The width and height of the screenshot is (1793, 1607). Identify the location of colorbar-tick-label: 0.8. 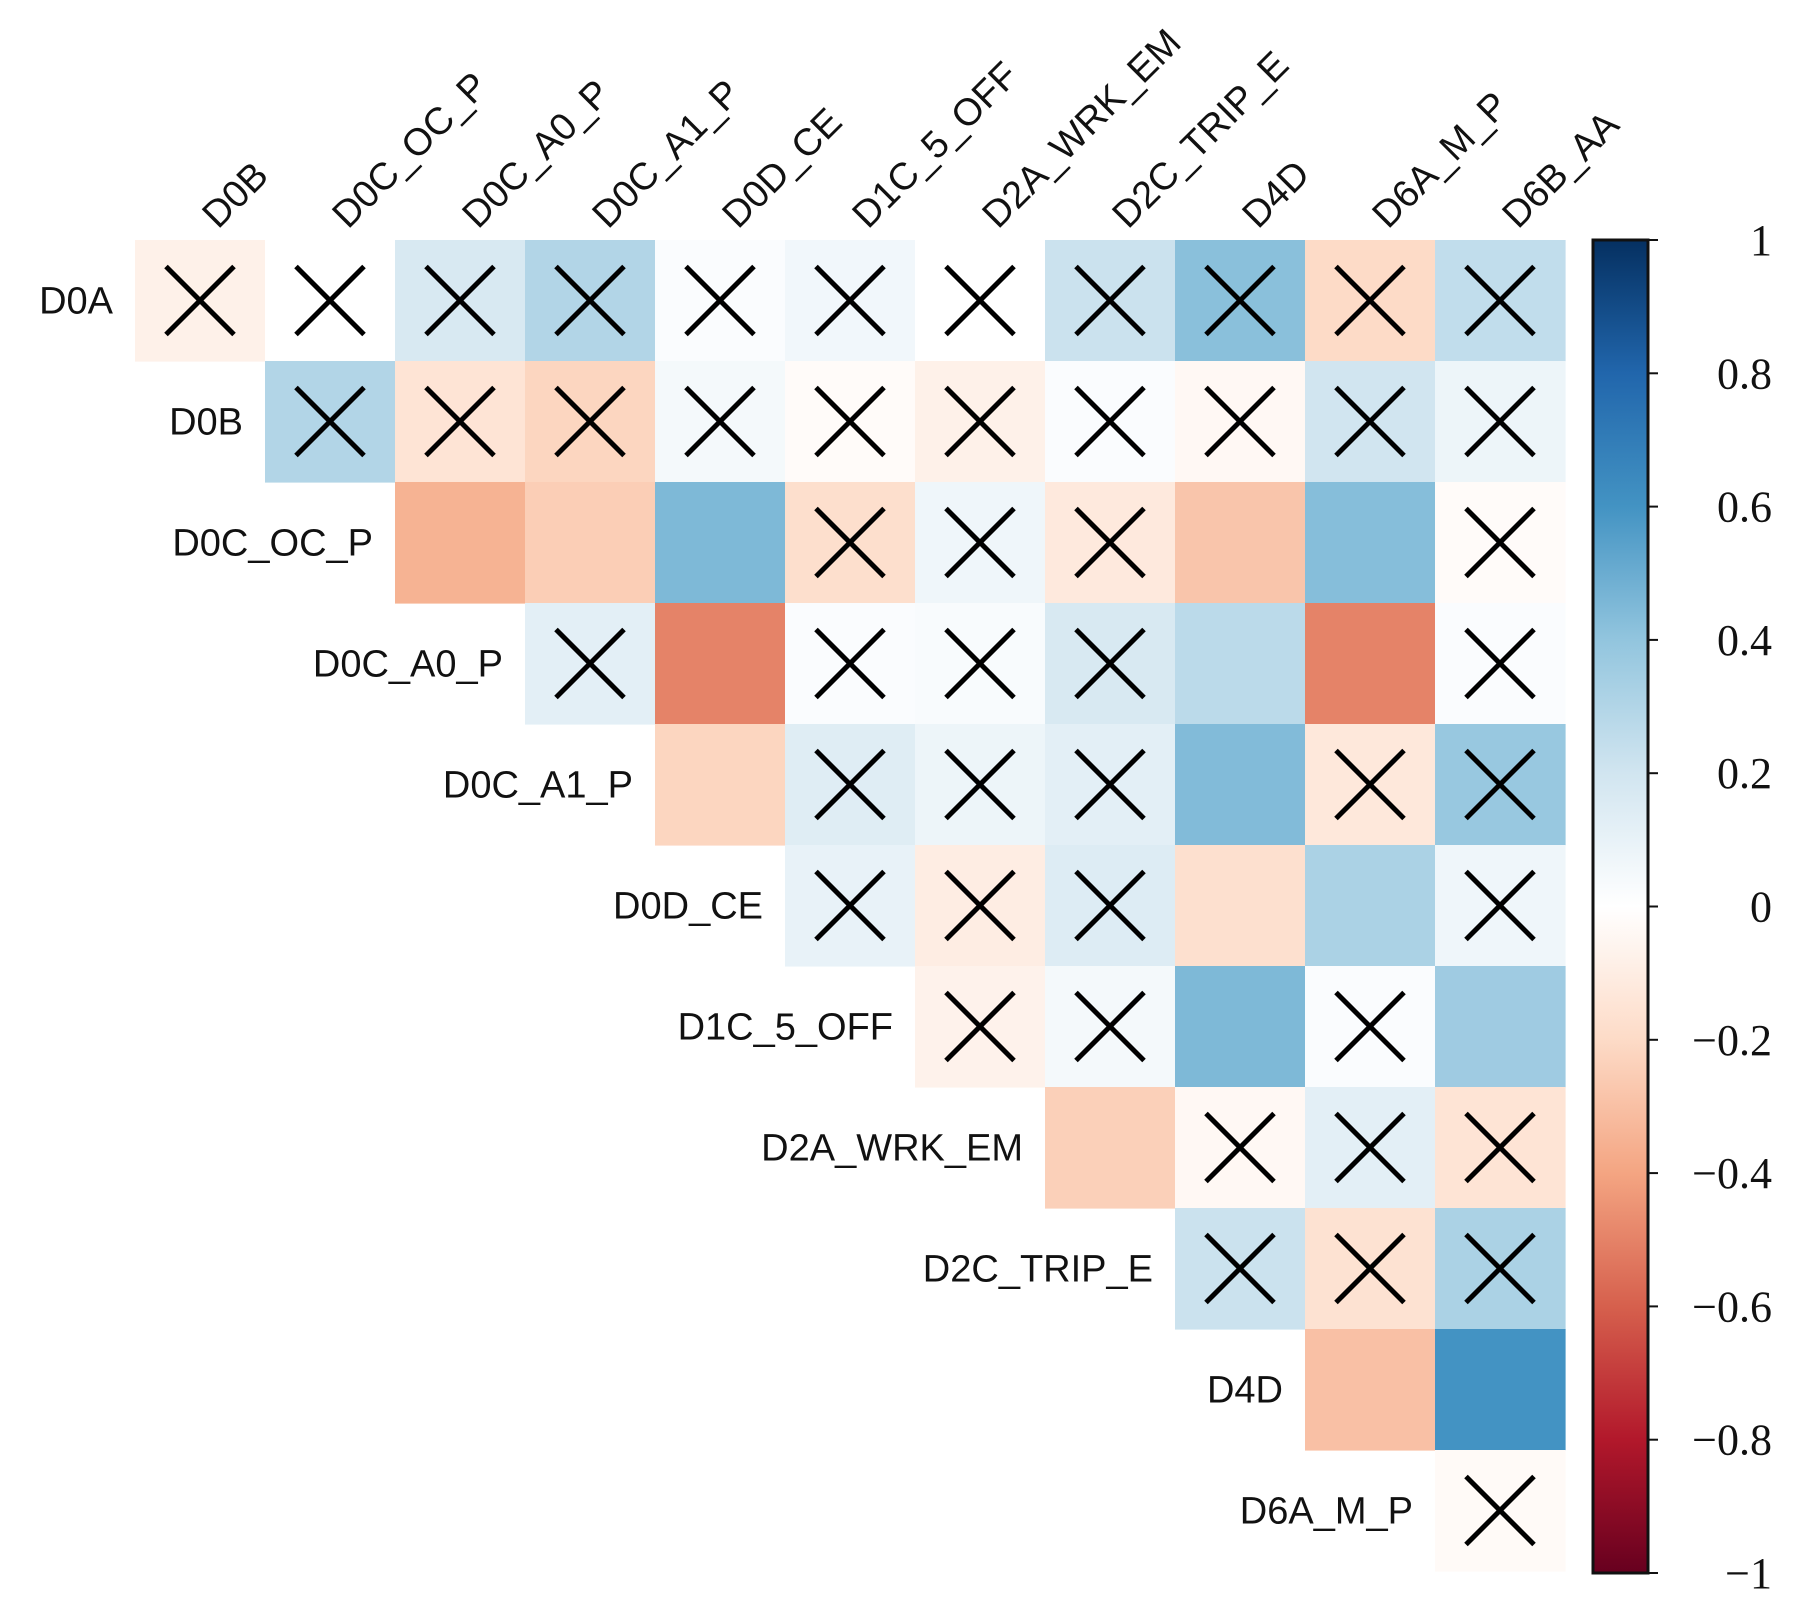
(1744, 373).